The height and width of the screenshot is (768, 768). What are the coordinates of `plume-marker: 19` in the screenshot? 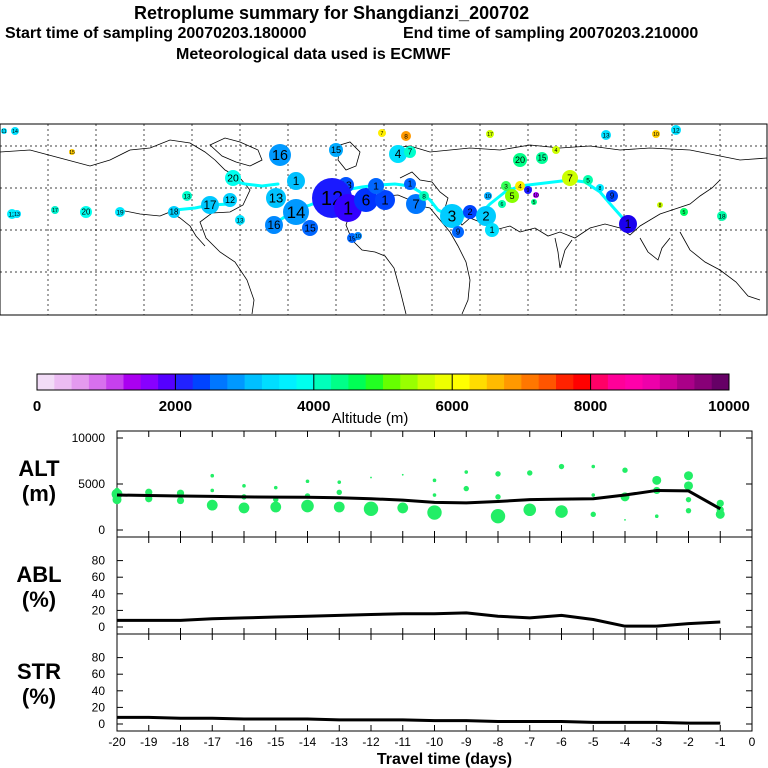 It's located at (120, 212).